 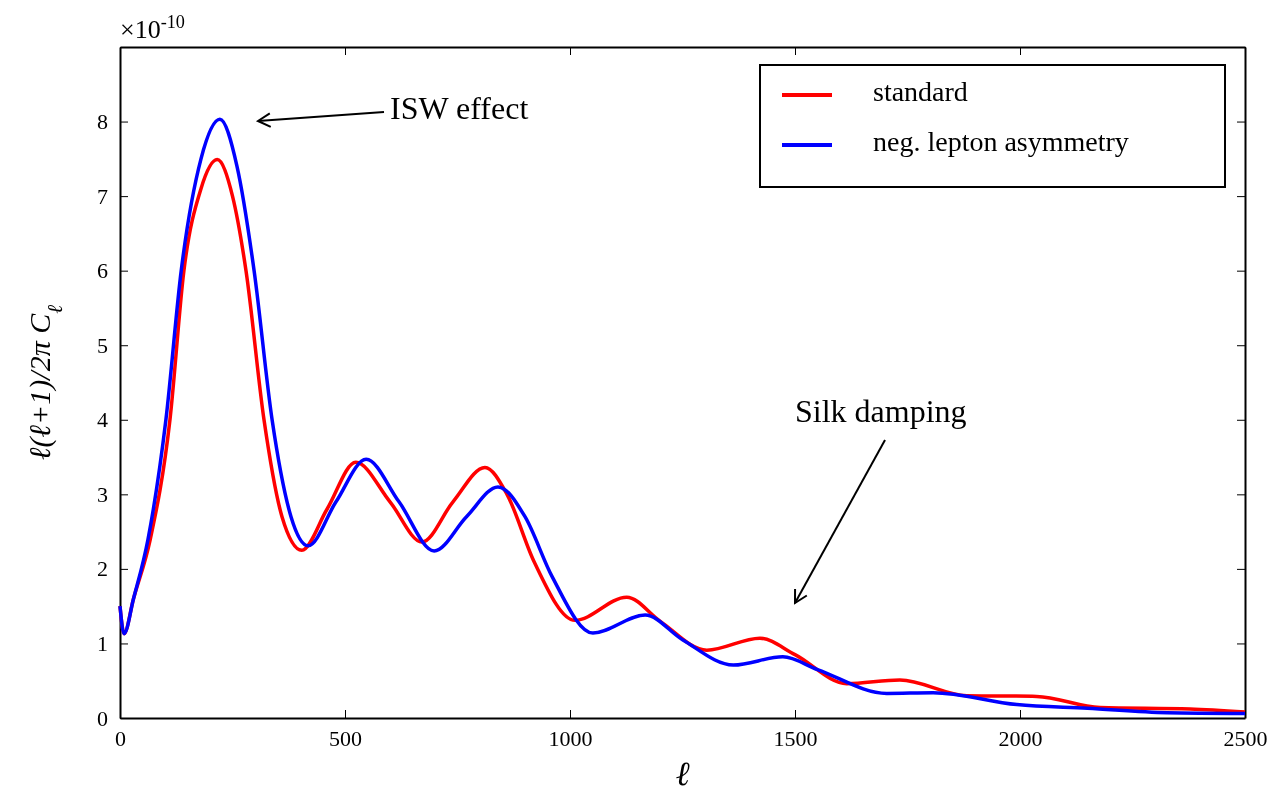 I want to click on legend-label: neg. lepton asymmetry, so click(x=1001, y=142).